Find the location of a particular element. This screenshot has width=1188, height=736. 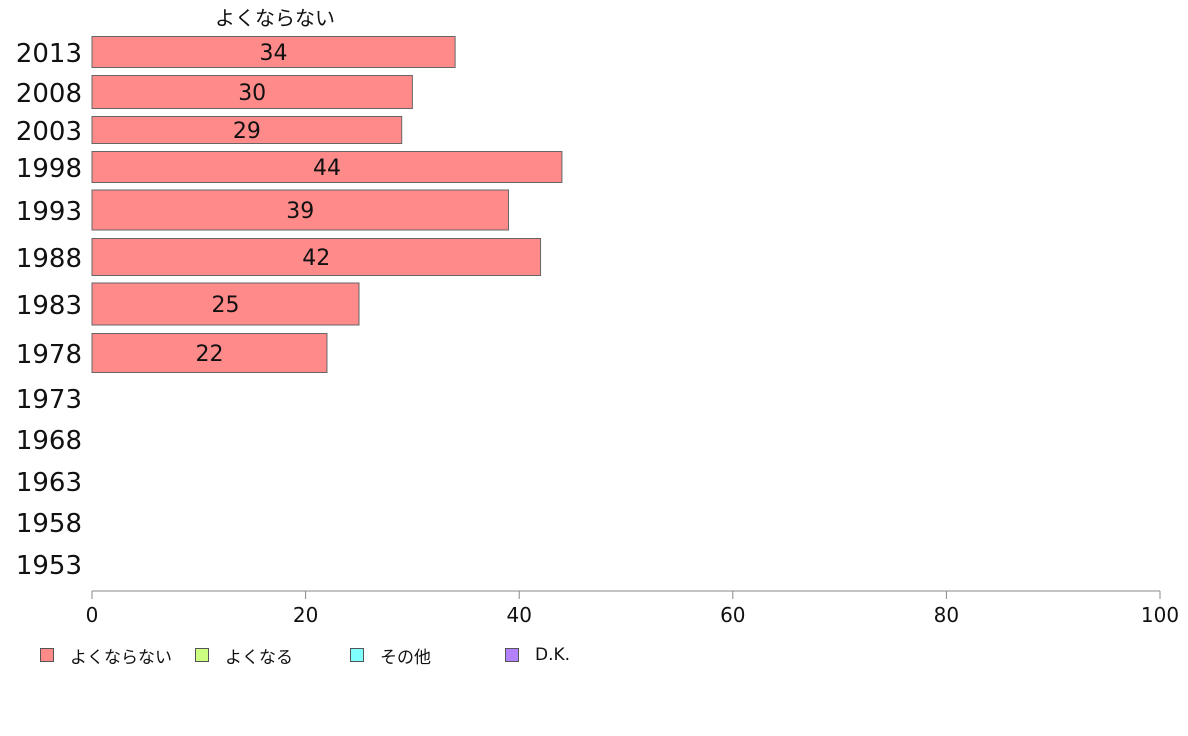

category-label: 1988 is located at coordinates (49, 259).